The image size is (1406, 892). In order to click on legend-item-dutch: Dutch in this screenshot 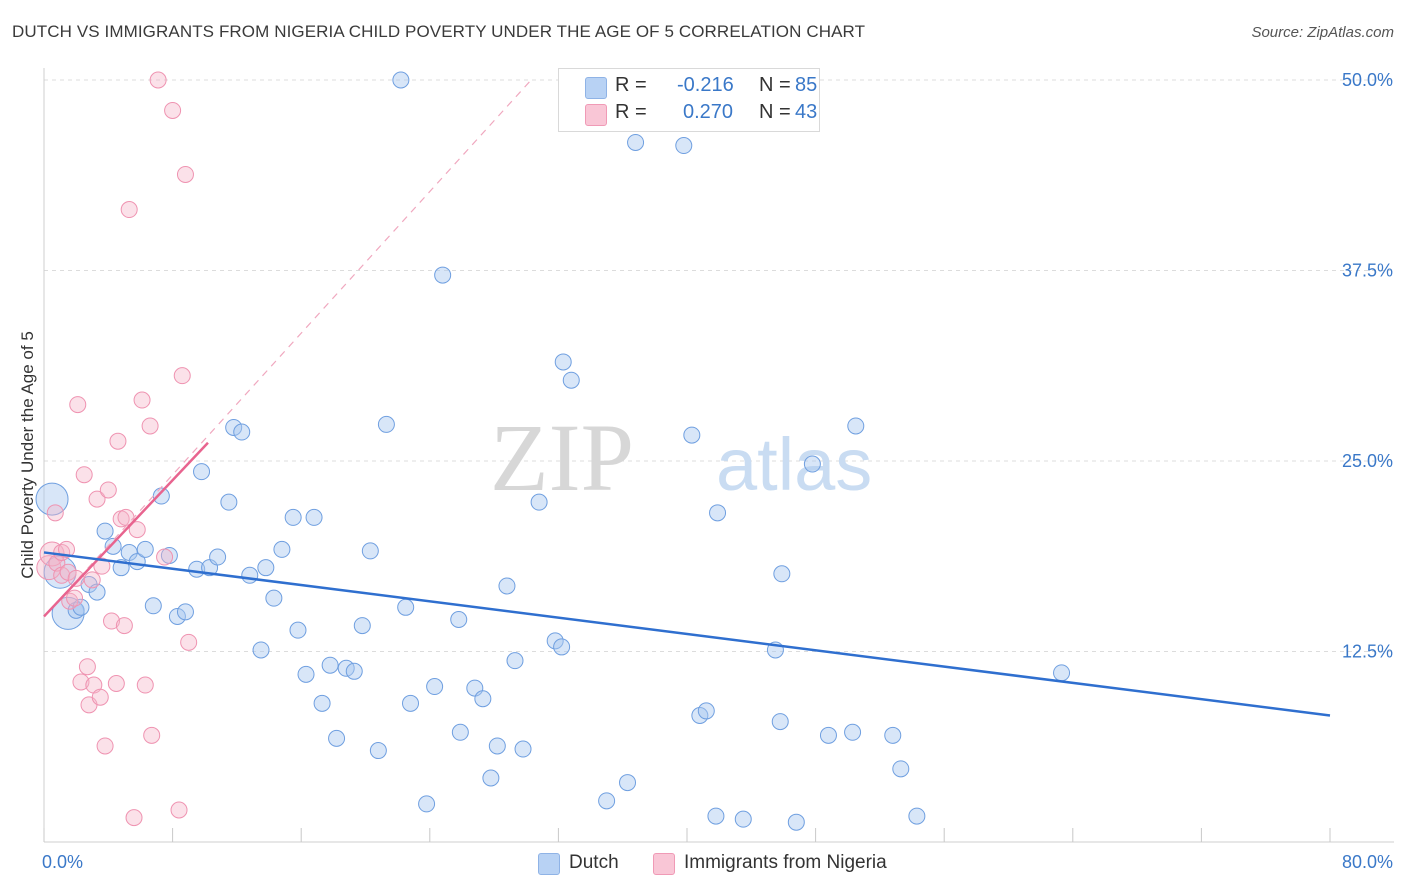, I will do `click(588, 864)`.